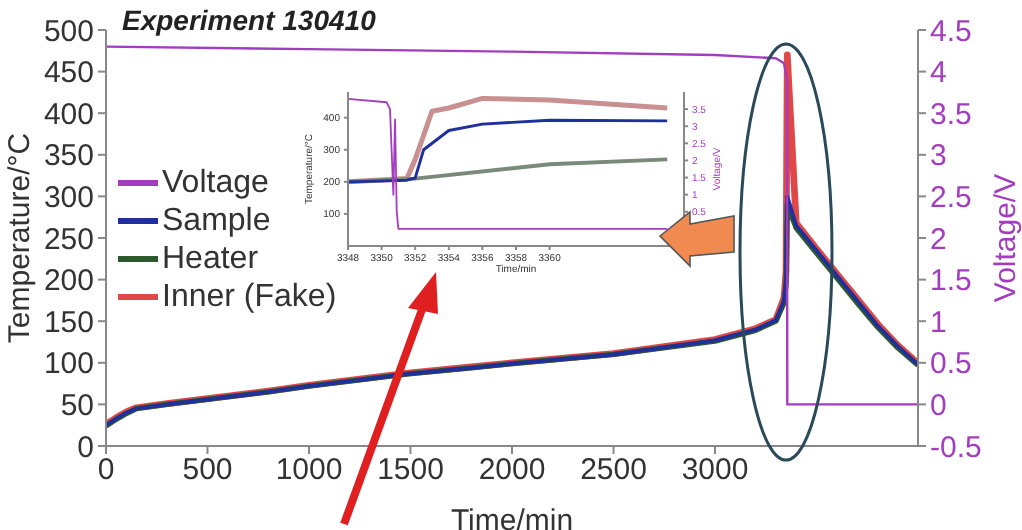  Describe the element at coordinates (216, 221) in the screenshot. I see `legend-label: Sample` at that location.